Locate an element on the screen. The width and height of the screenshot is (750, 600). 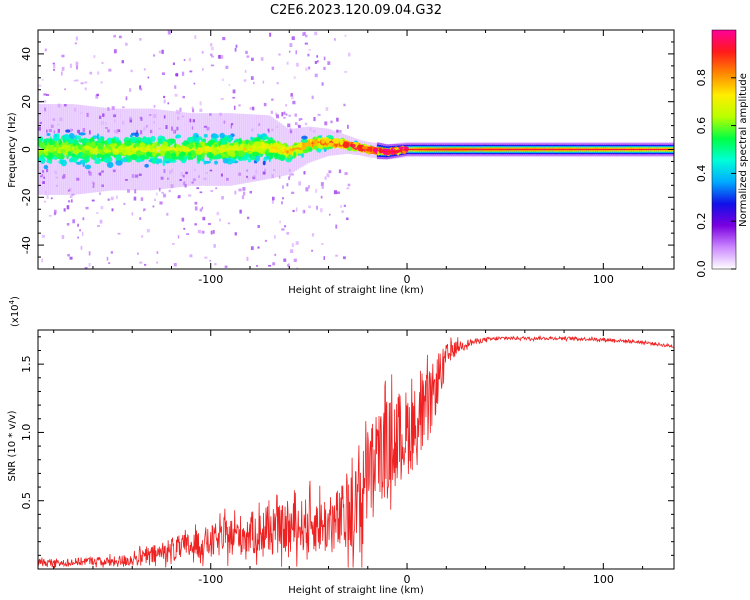
figure-title: C2E6.2023.120.09.04.G32 is located at coordinates (356, 10).